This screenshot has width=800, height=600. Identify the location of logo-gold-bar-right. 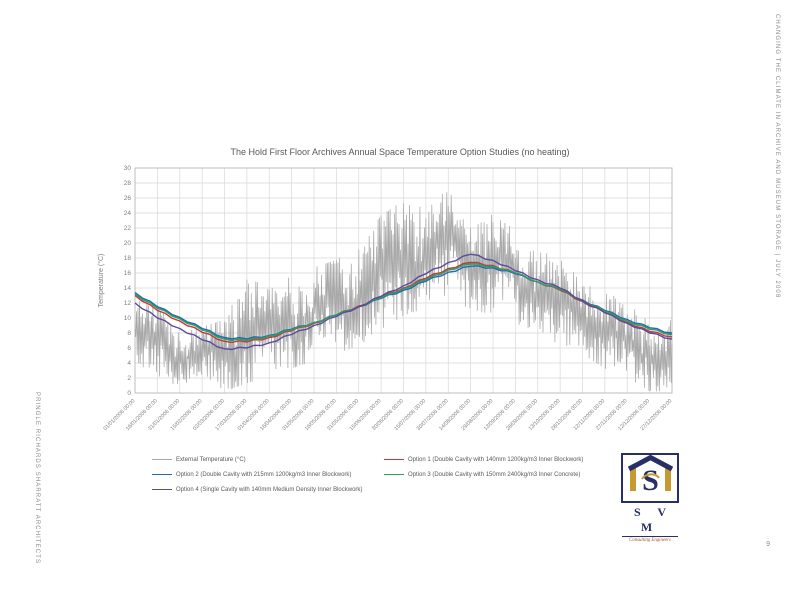
(667, 479).